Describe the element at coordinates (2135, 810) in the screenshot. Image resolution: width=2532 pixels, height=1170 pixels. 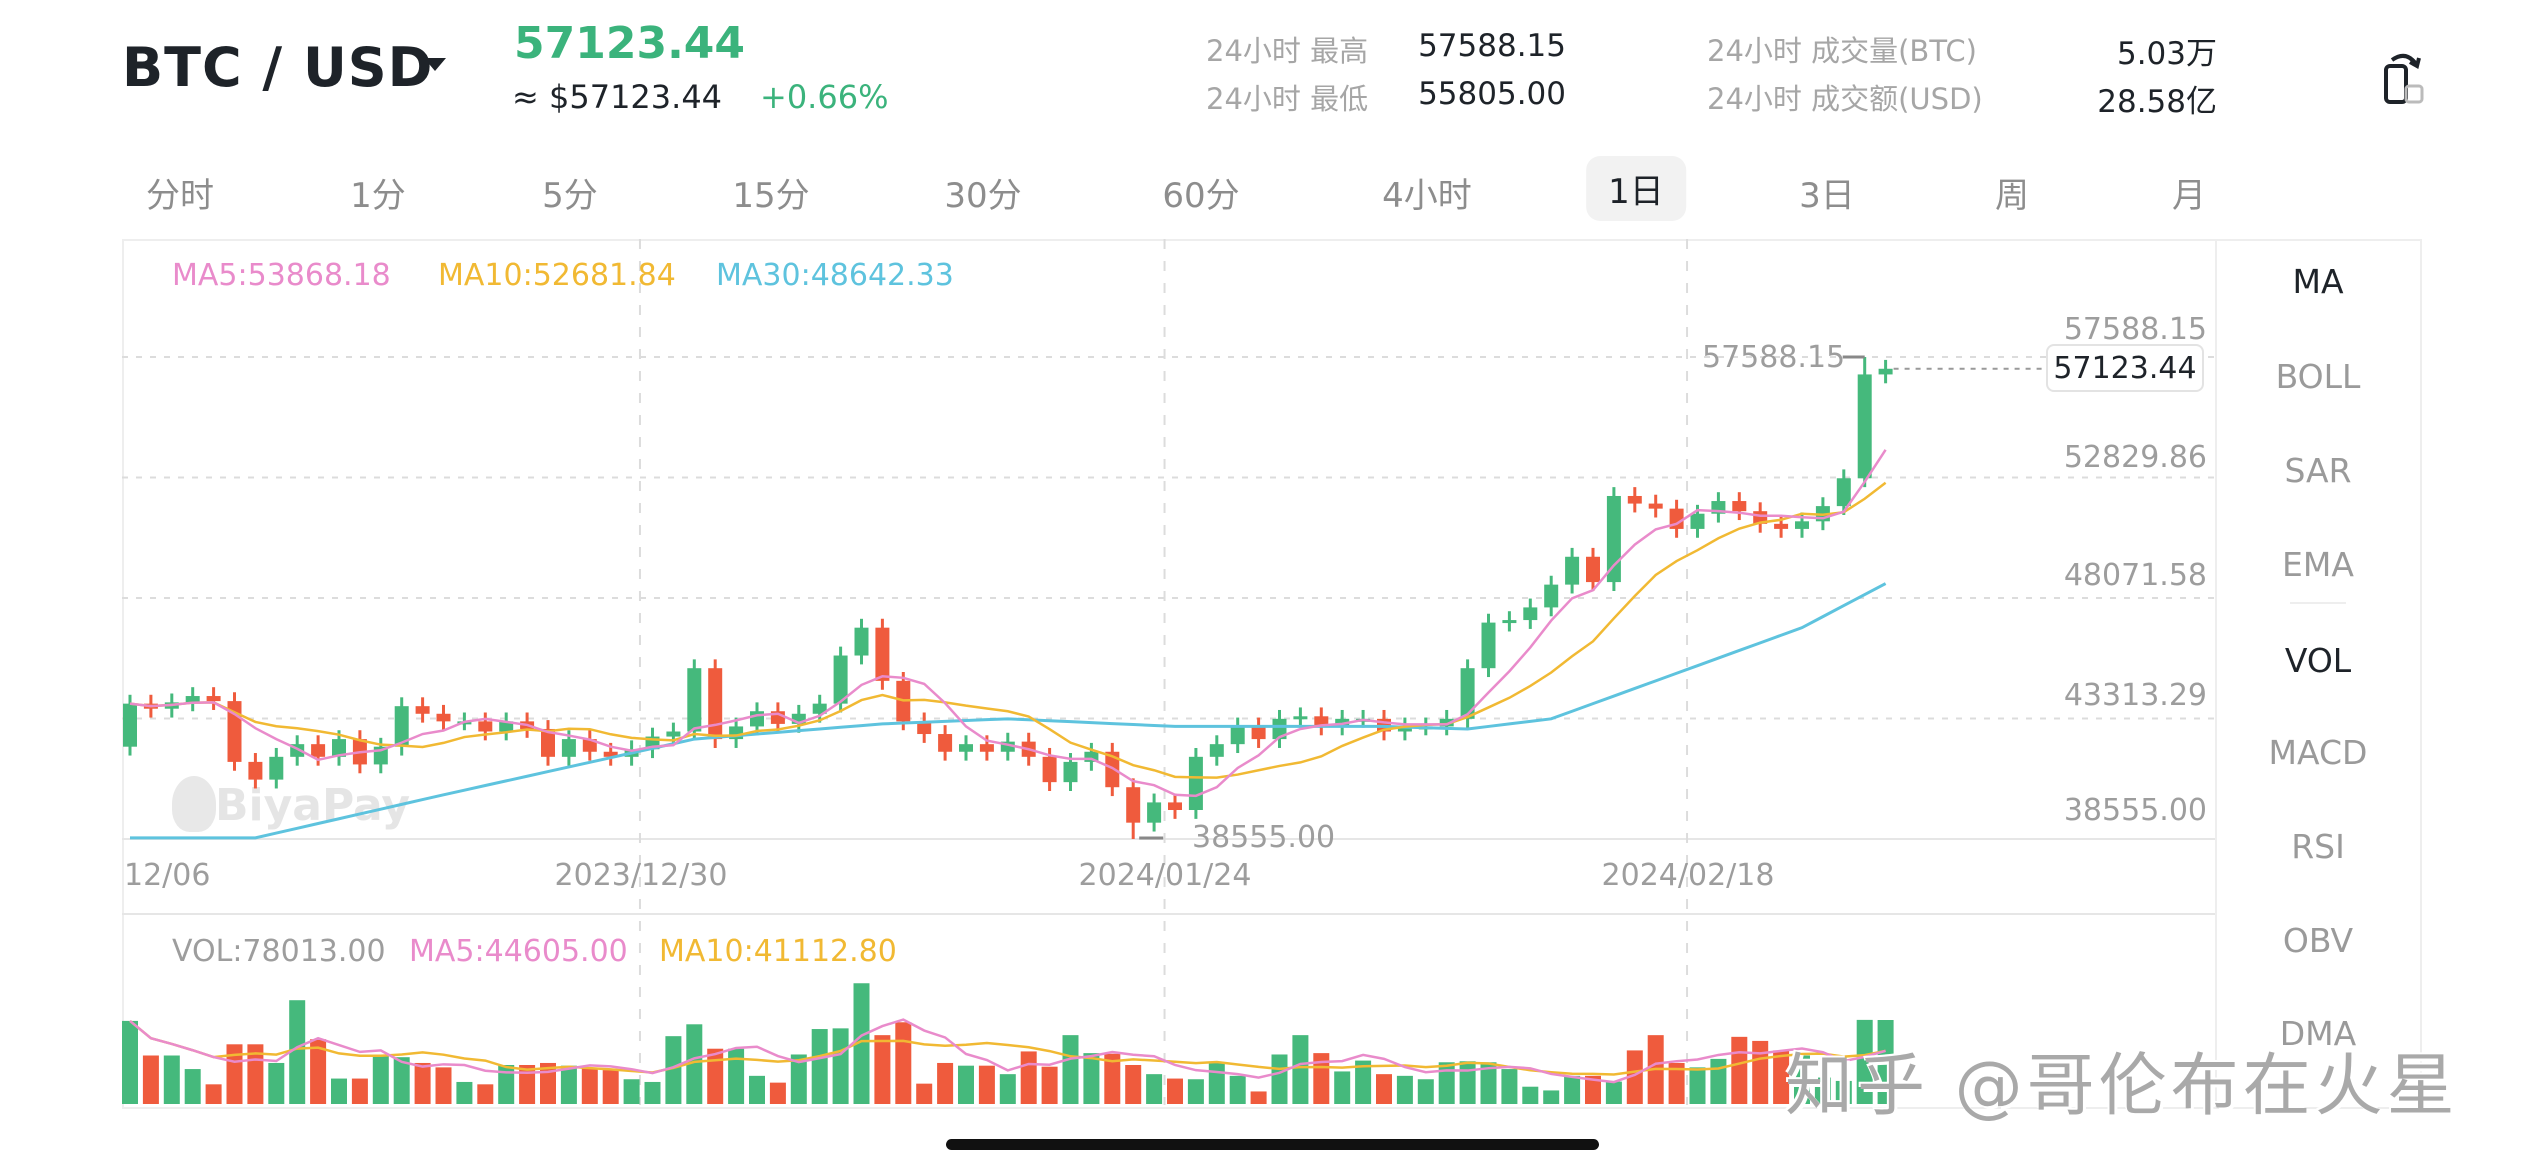
I see `y-tick-label: 38555.00` at that location.